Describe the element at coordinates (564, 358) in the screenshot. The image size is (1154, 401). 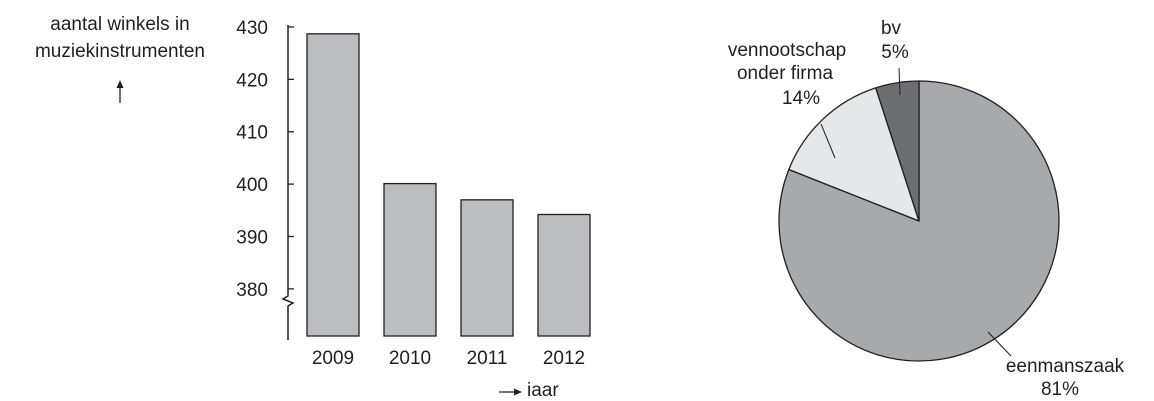
I see `x-tick-label: 2012` at that location.